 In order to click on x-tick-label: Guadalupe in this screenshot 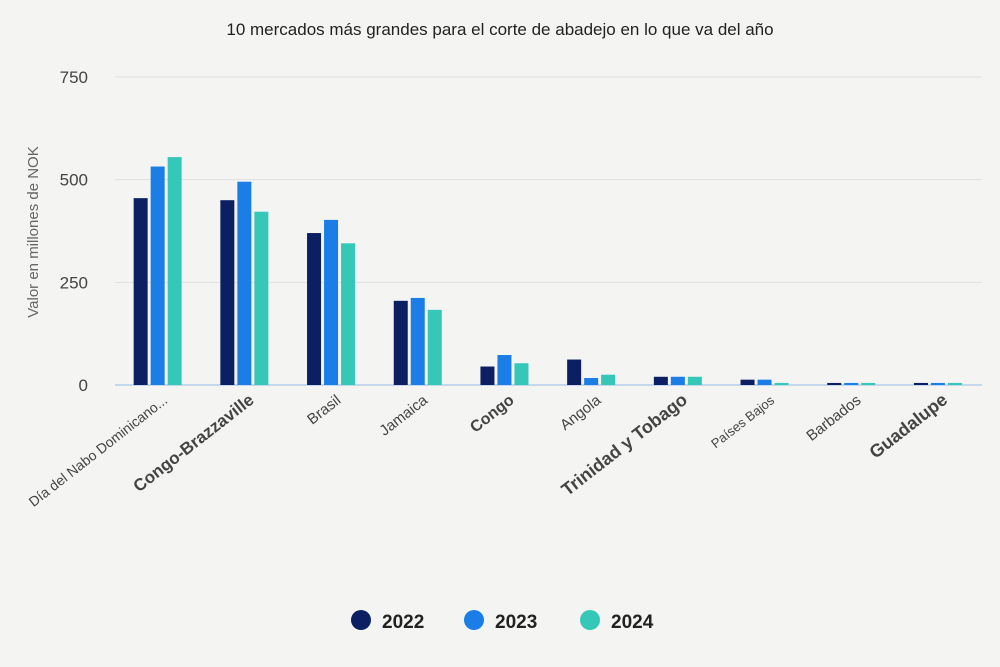, I will do `click(909, 425)`.